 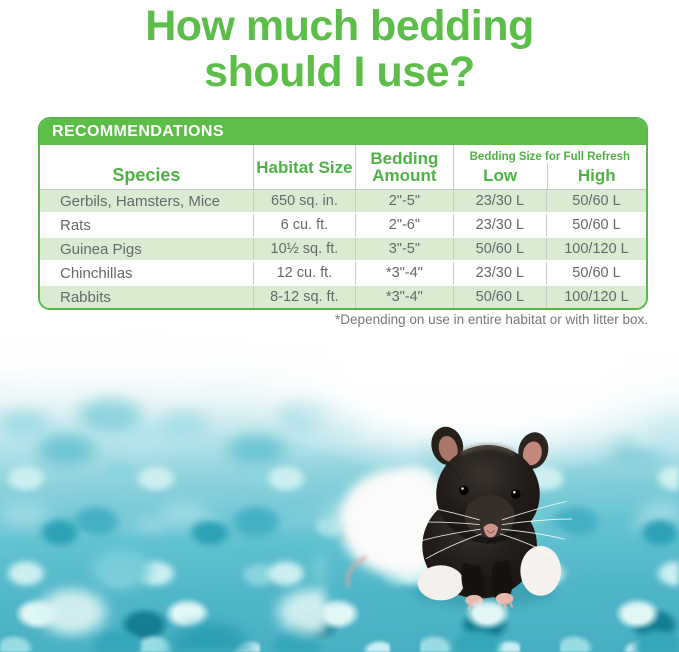 What do you see at coordinates (303, 201) in the screenshot?
I see `cell-habitat-size: 650 sq. in.` at bounding box center [303, 201].